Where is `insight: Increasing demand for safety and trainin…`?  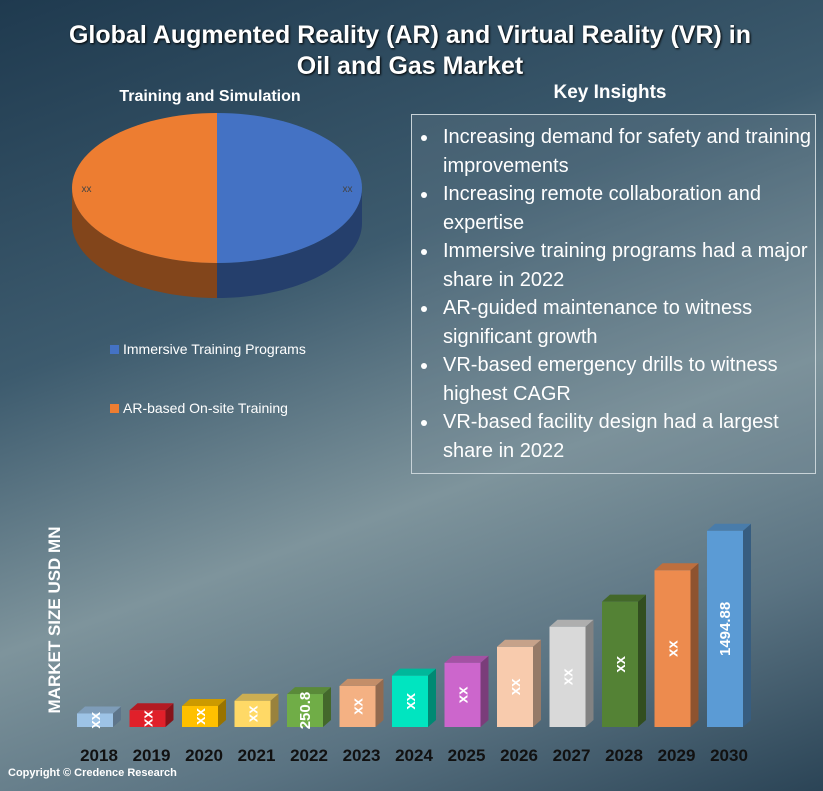
insight: Increasing demand for safety and trainin… is located at coordinates (627, 151).